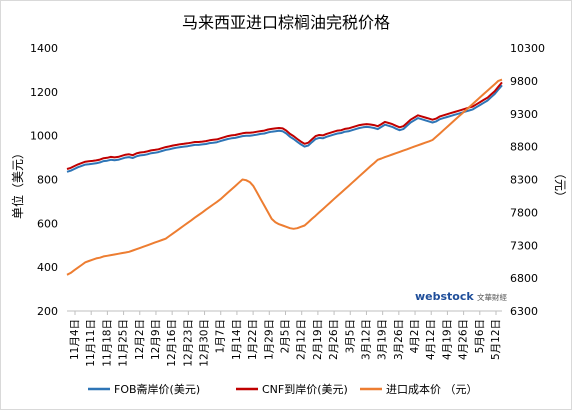 The height and width of the screenshot is (414, 572). I want to click on y-left-tick-label: 600, so click(47, 223).